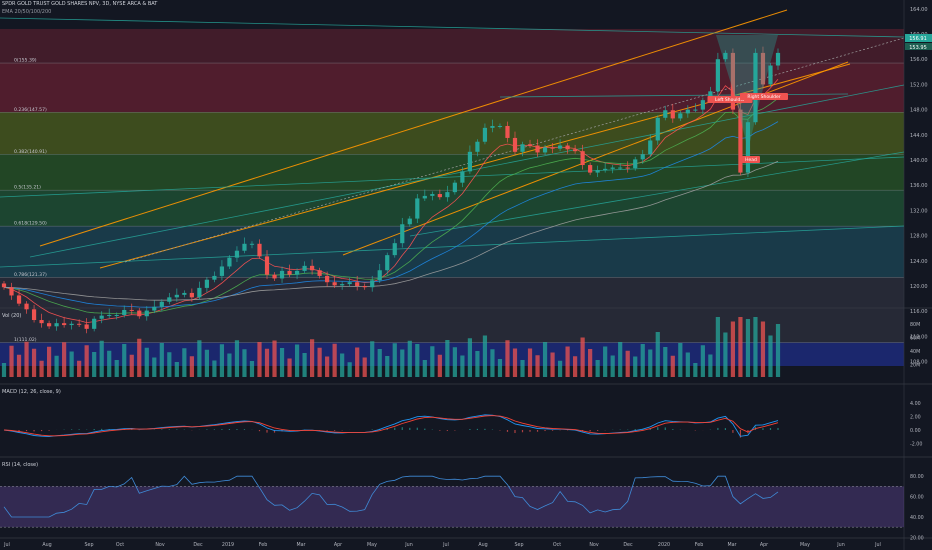  Describe the element at coordinates (20, 465) in the screenshot. I see `rsi-pane-label: RSI (14, close)` at that location.